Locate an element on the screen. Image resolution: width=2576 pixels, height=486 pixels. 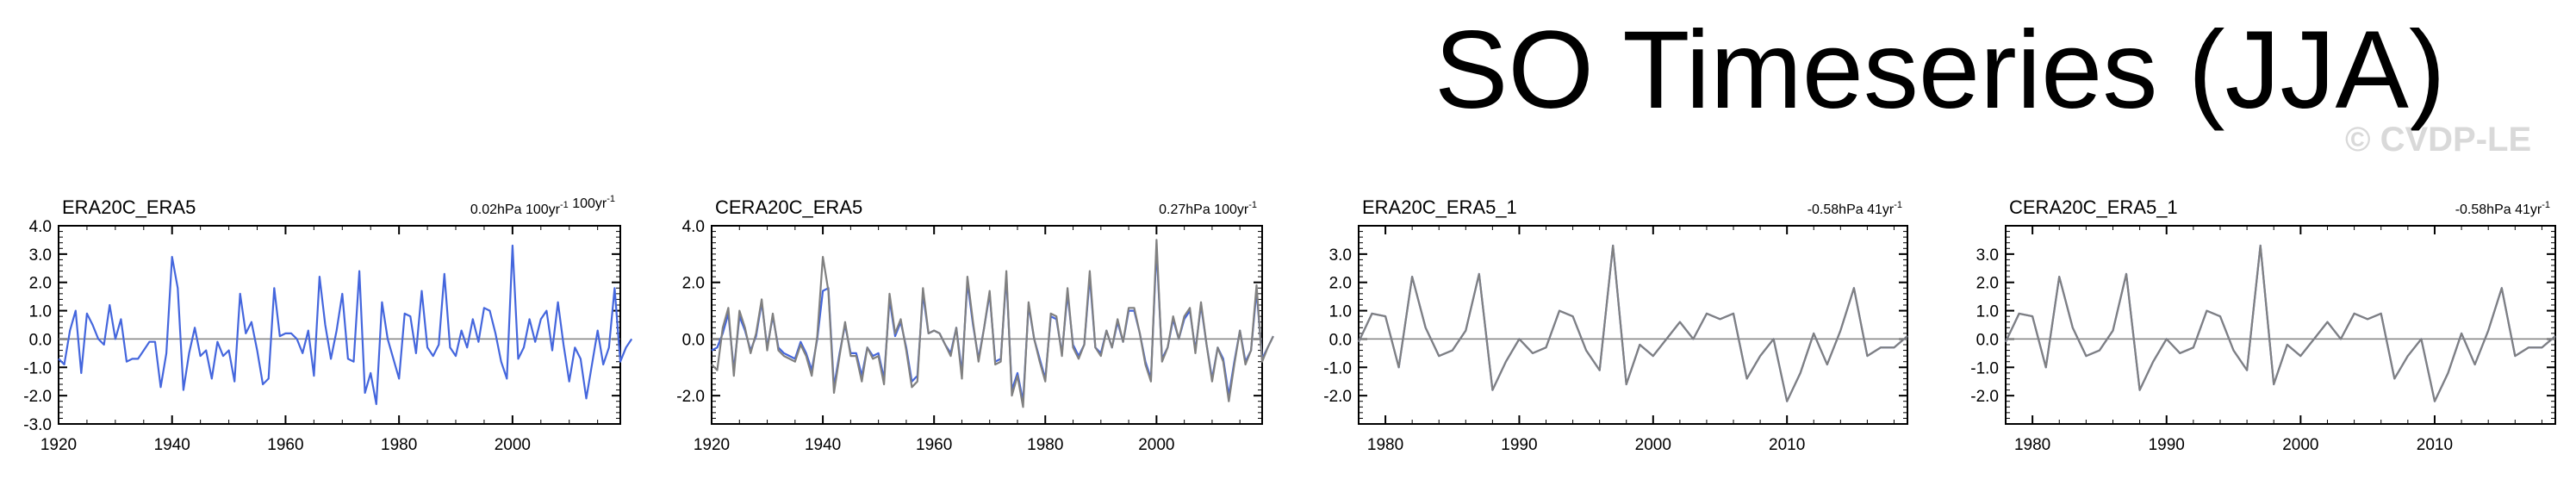
page-title: SO Timeseries (JJA) is located at coordinates (1940, 70).